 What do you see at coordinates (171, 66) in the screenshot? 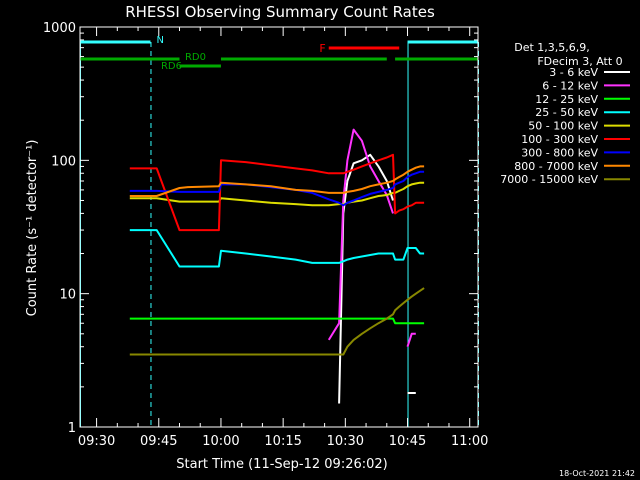
I see `rd6-flag-label: RD6` at bounding box center [171, 66].